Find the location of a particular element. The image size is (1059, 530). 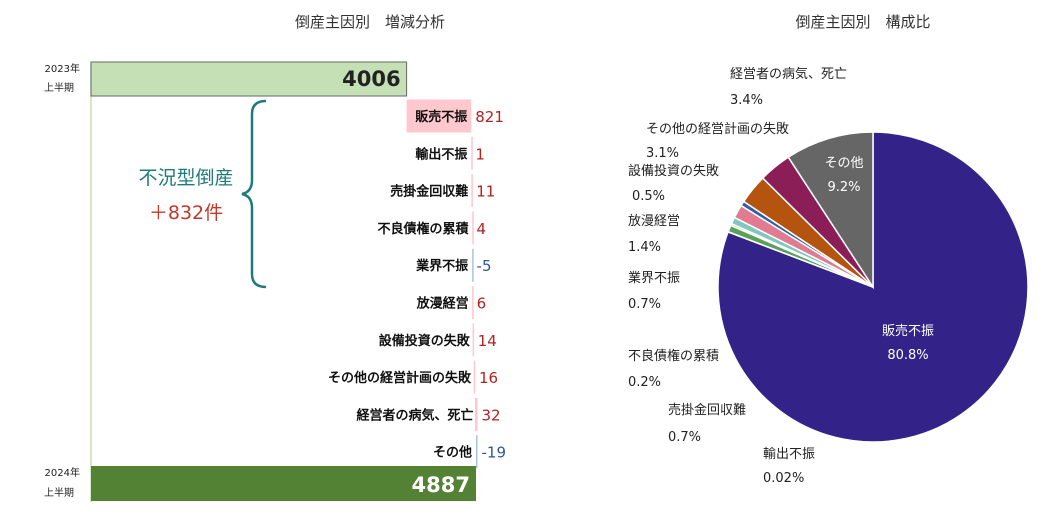

bracket-label-total: ＋832件 is located at coordinates (186, 213).